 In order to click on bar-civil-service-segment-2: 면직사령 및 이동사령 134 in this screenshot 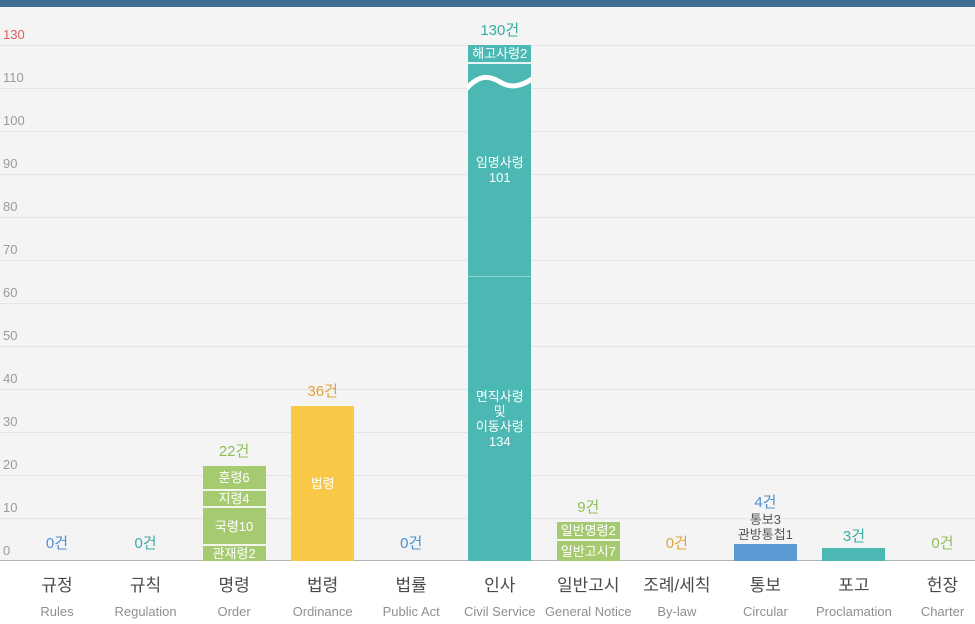, I will do `click(500, 418)`.